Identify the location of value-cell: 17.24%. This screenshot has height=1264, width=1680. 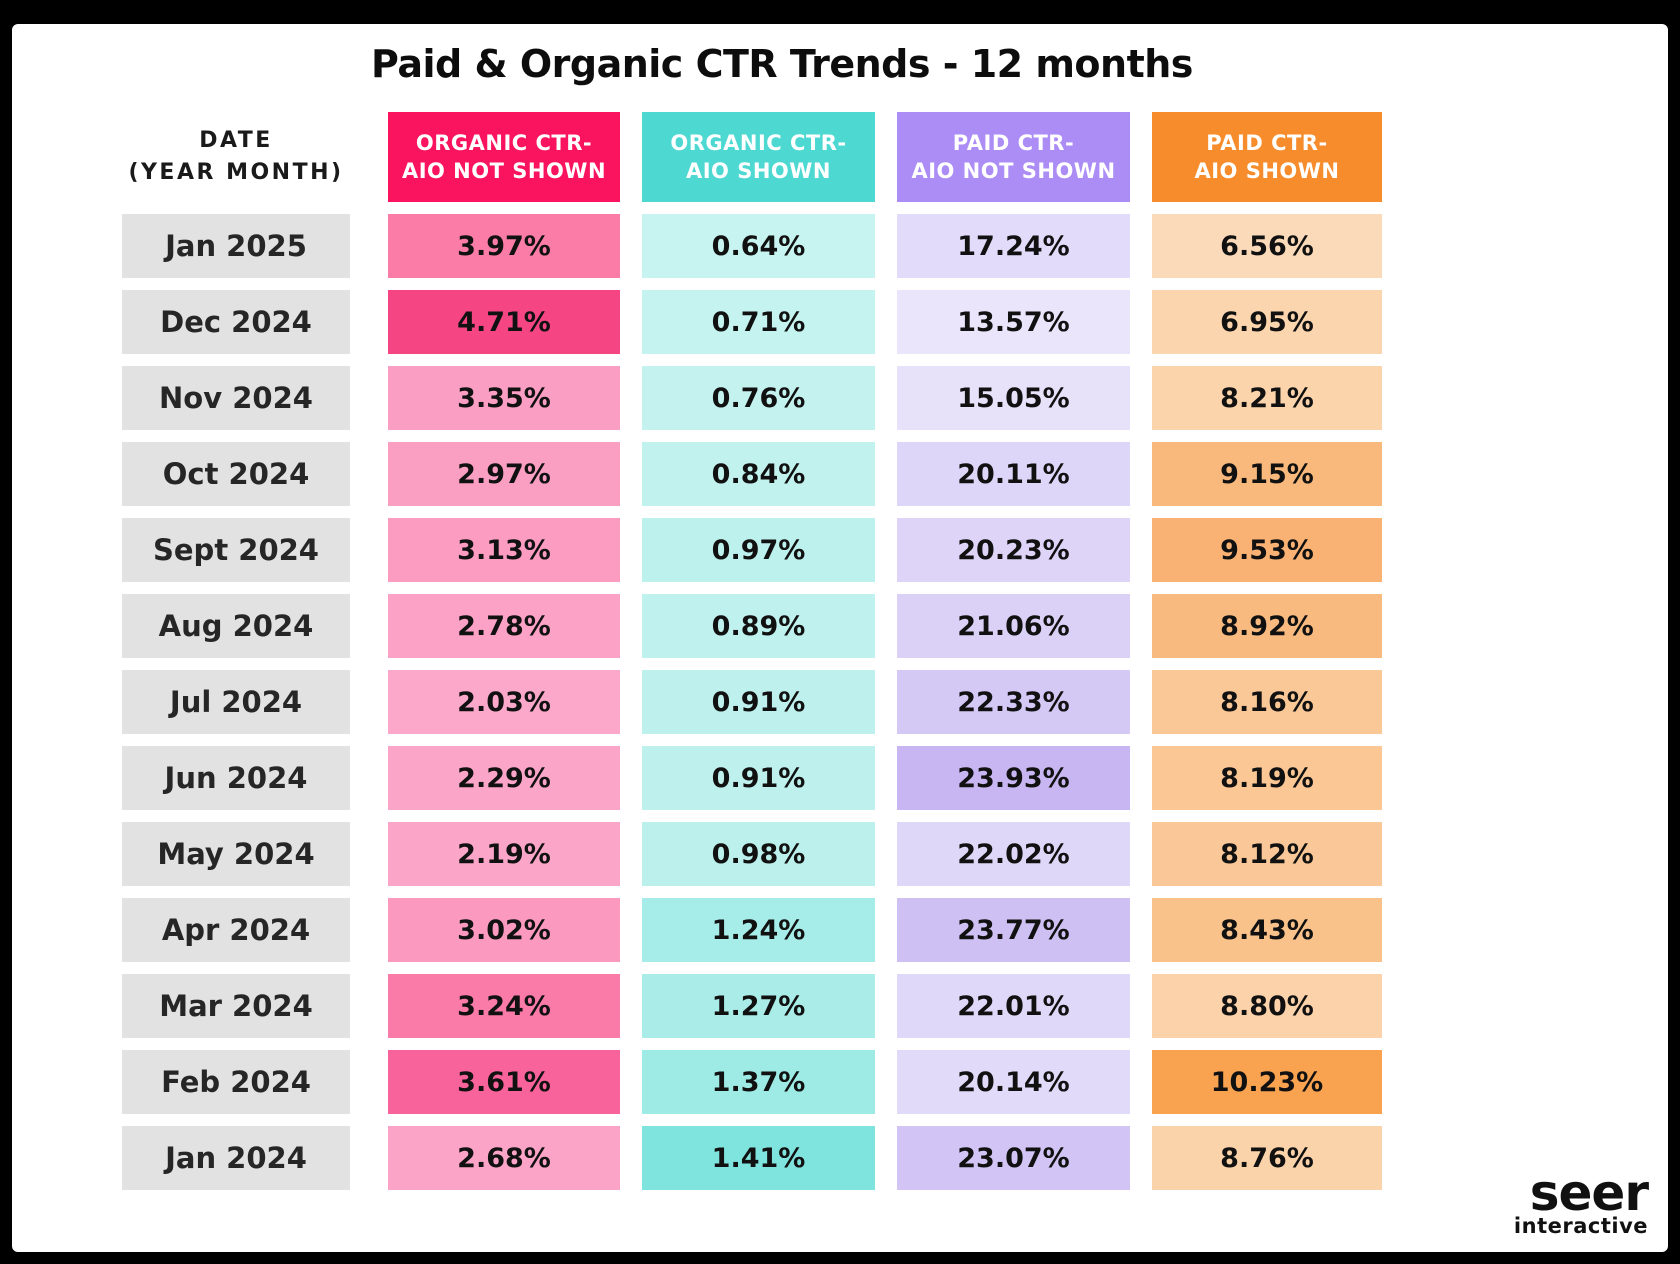
(1013, 246).